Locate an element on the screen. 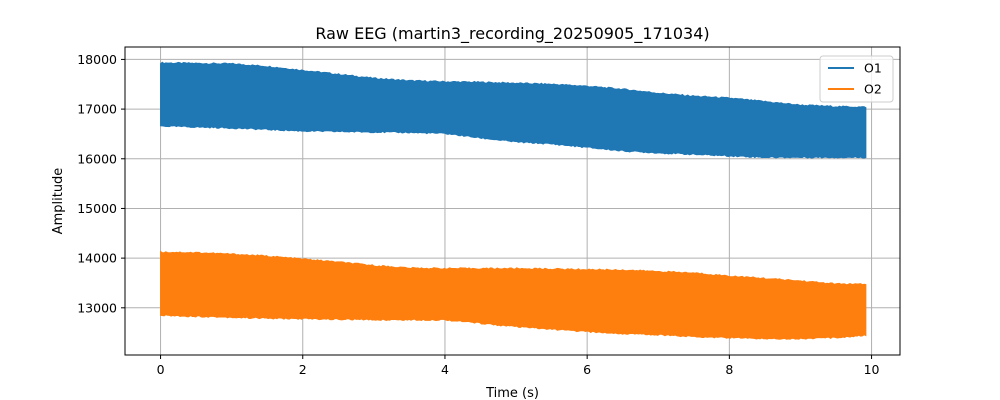 This screenshot has width=1000, height=400. y-tick-label: 14000 is located at coordinates (97, 258).